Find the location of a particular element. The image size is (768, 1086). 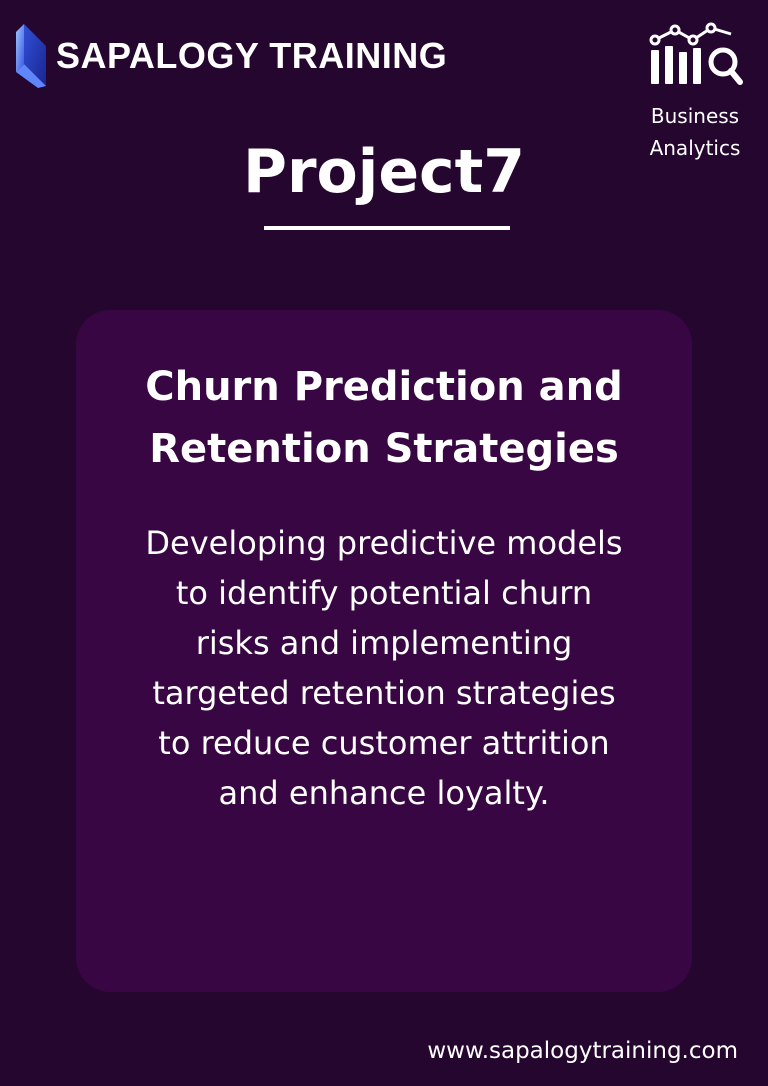

sapalogy-logo-icon is located at coordinates (31, 56).